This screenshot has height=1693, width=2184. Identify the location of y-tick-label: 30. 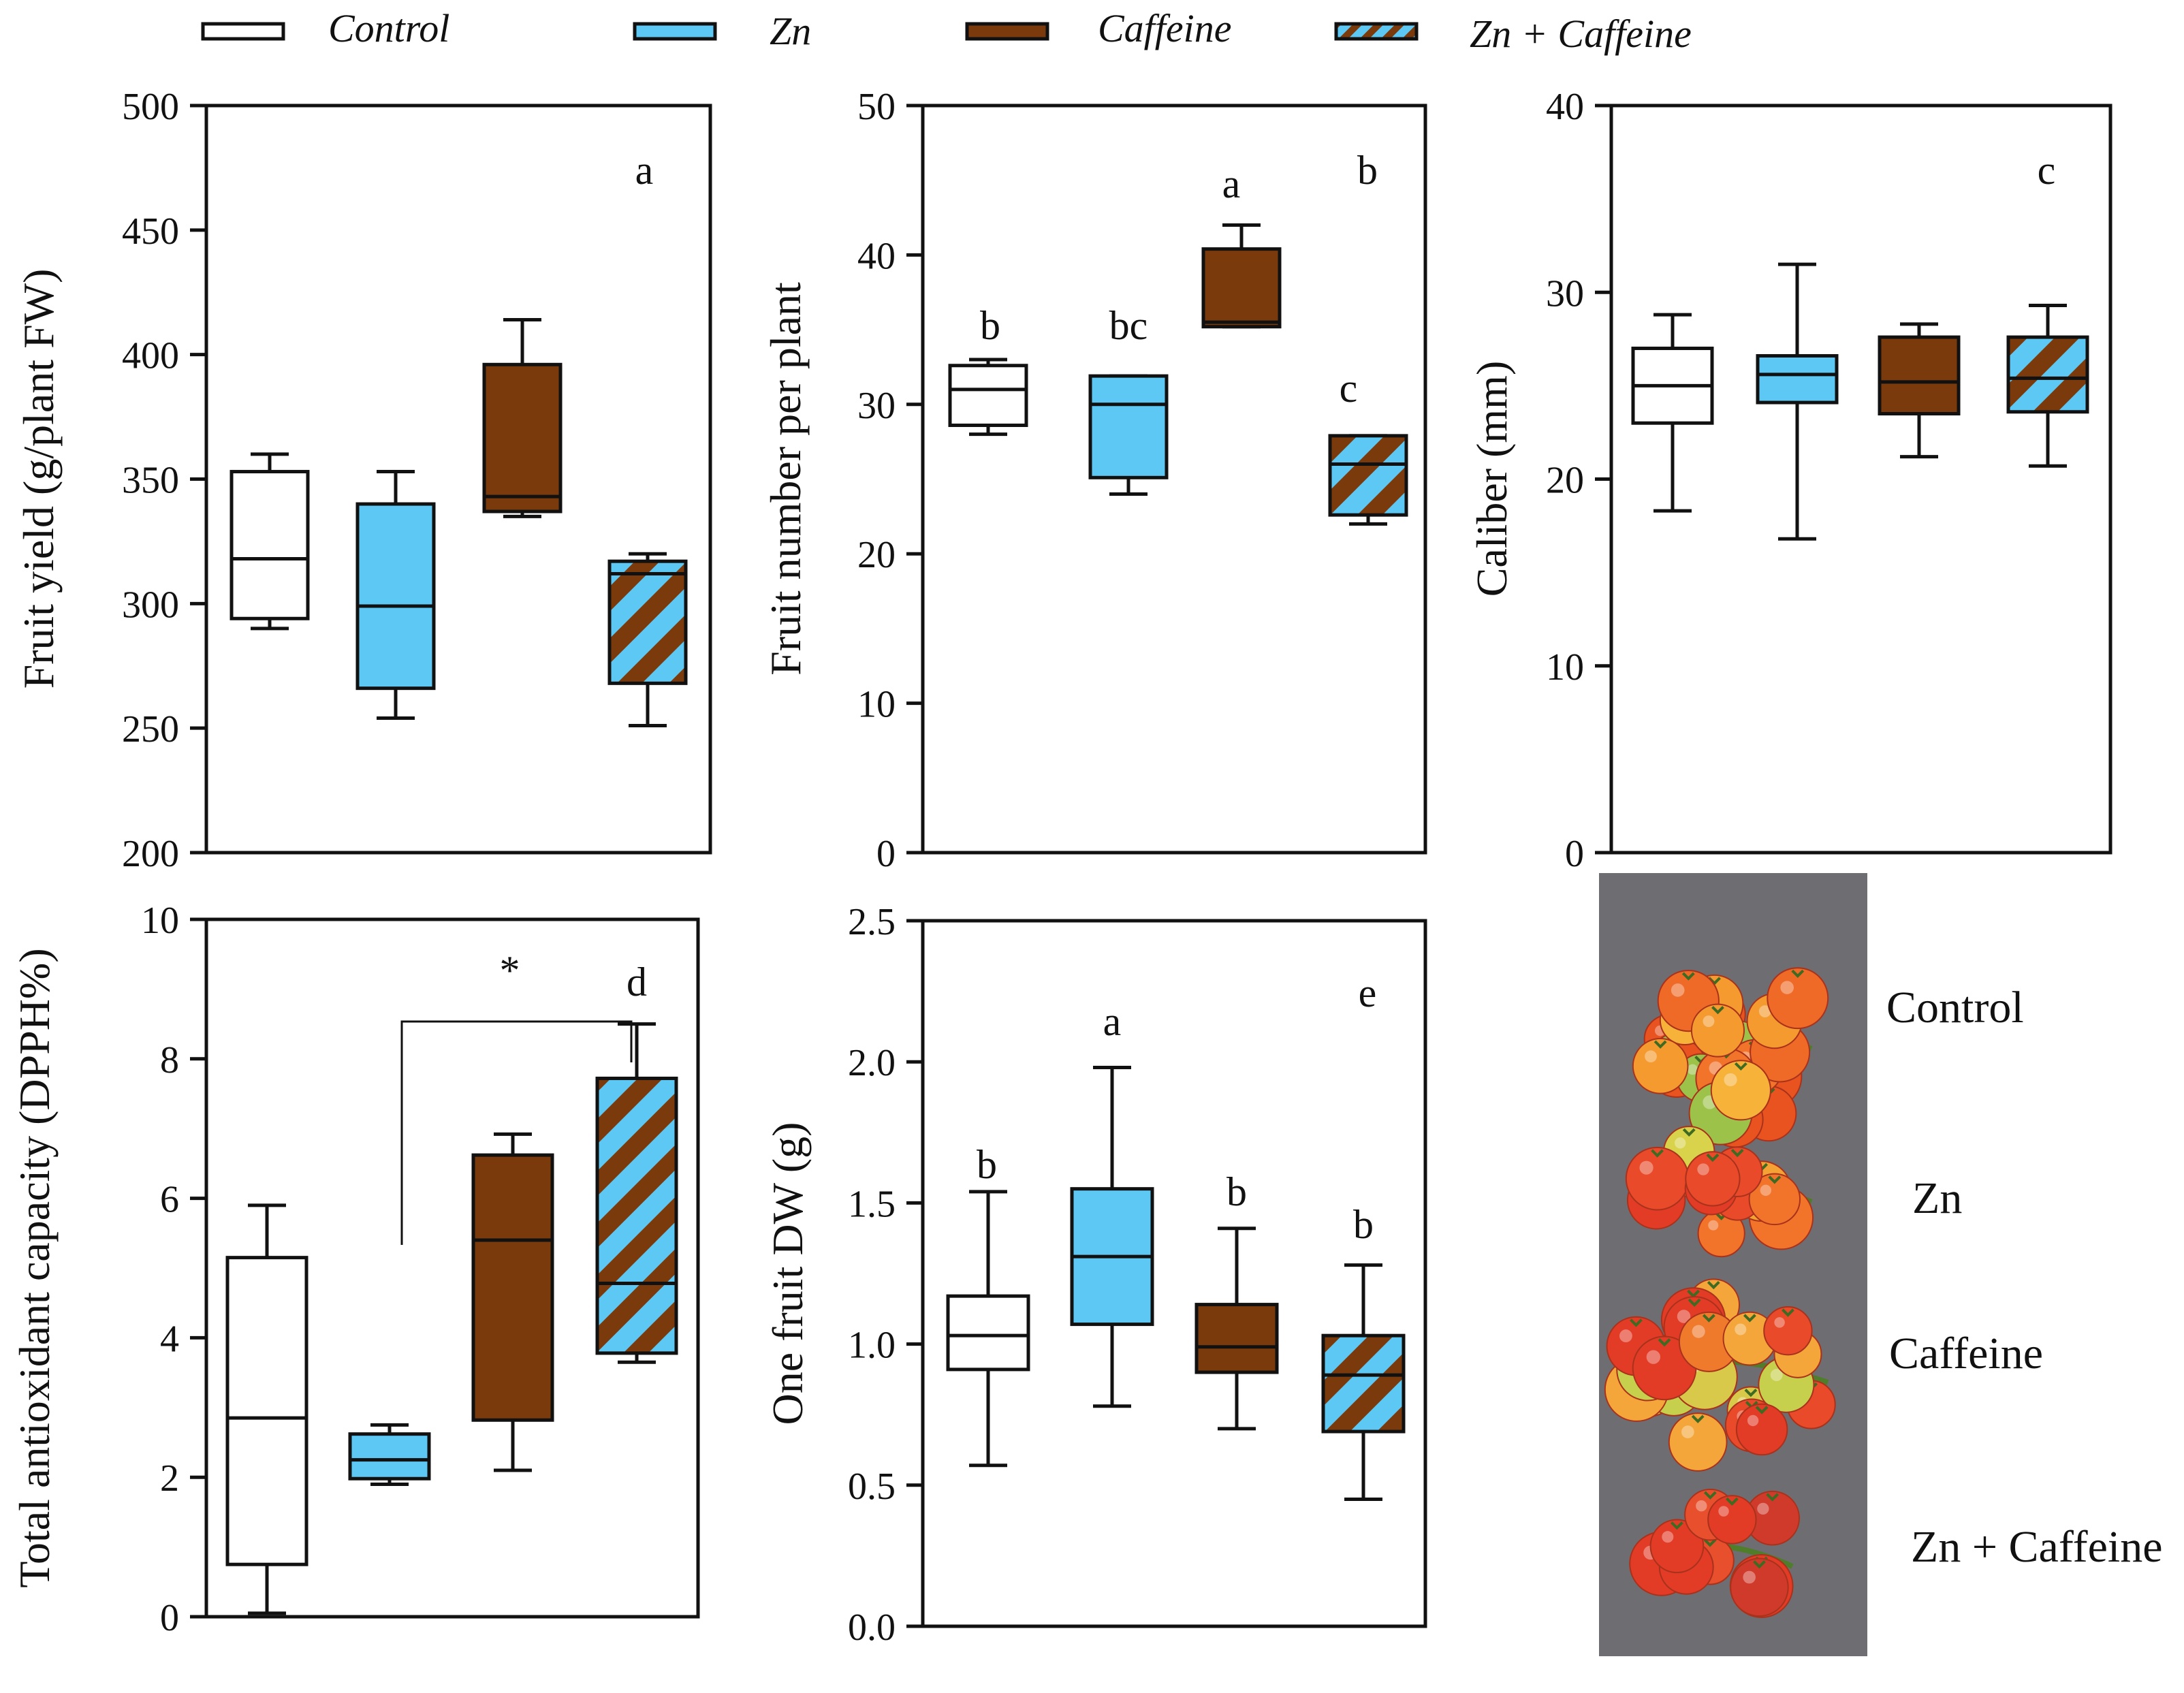
(876, 406).